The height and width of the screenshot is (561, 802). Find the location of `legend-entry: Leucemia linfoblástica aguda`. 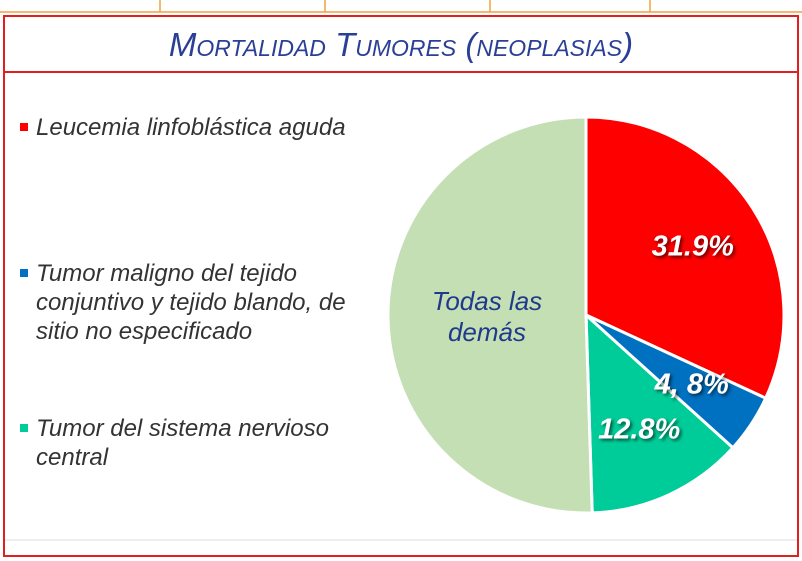

legend-entry: Leucemia linfoblástica aguda is located at coordinates (198, 127).